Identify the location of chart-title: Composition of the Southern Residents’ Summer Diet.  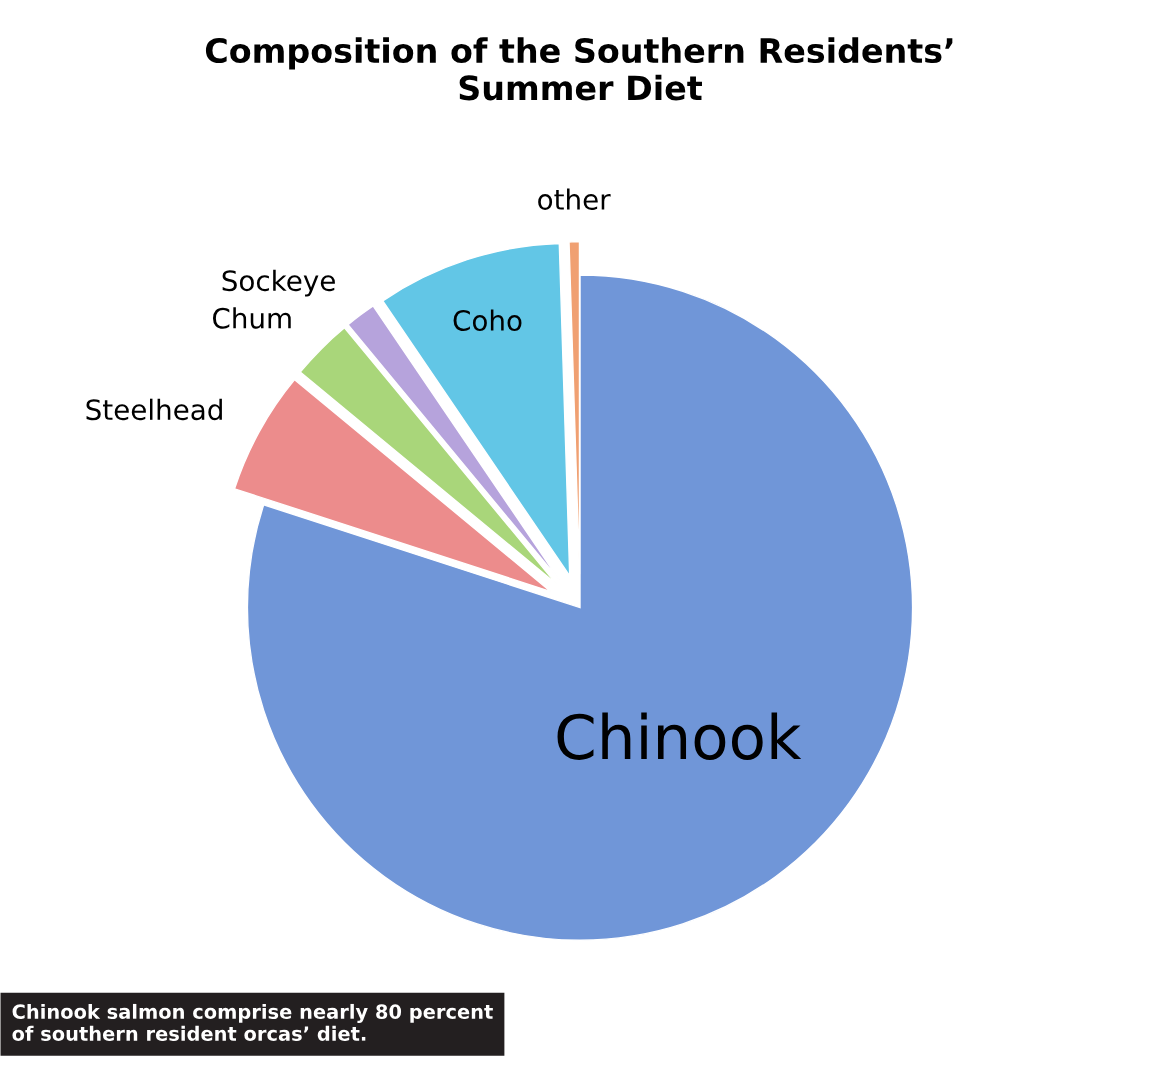
(579, 69).